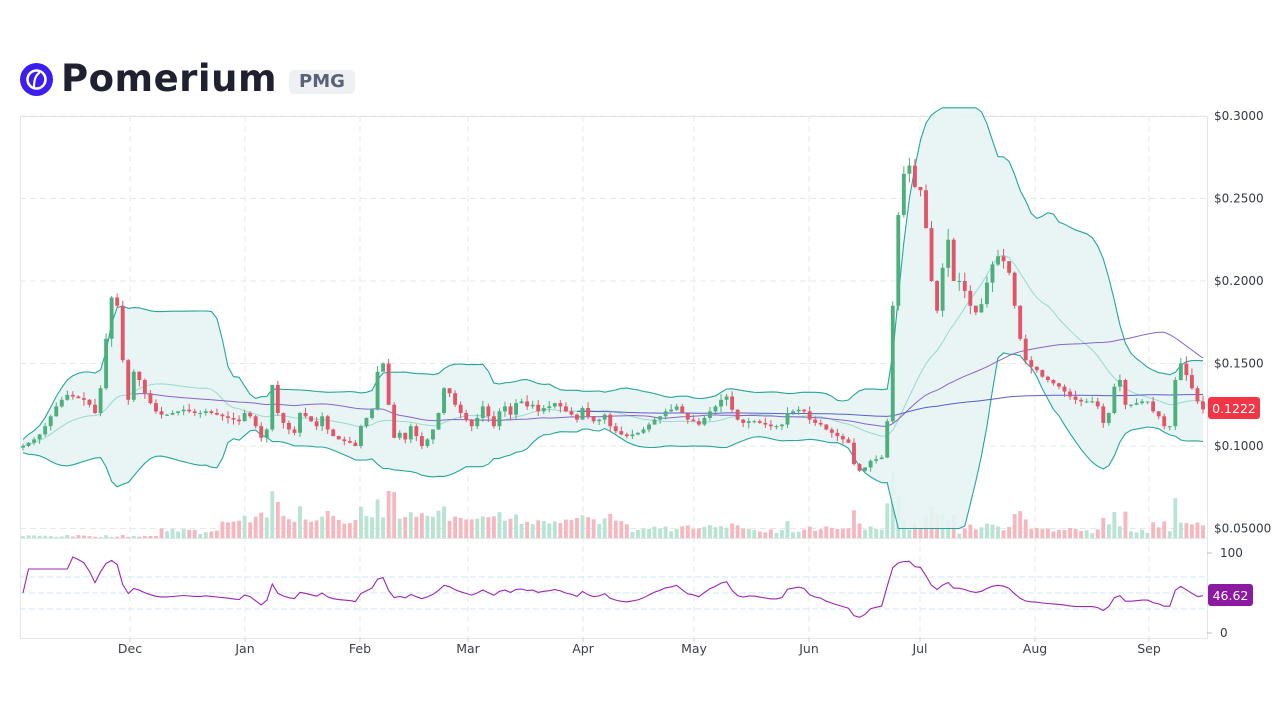 This screenshot has height=720, width=1280. I want to click on ticker-badge: PMG, so click(322, 82).